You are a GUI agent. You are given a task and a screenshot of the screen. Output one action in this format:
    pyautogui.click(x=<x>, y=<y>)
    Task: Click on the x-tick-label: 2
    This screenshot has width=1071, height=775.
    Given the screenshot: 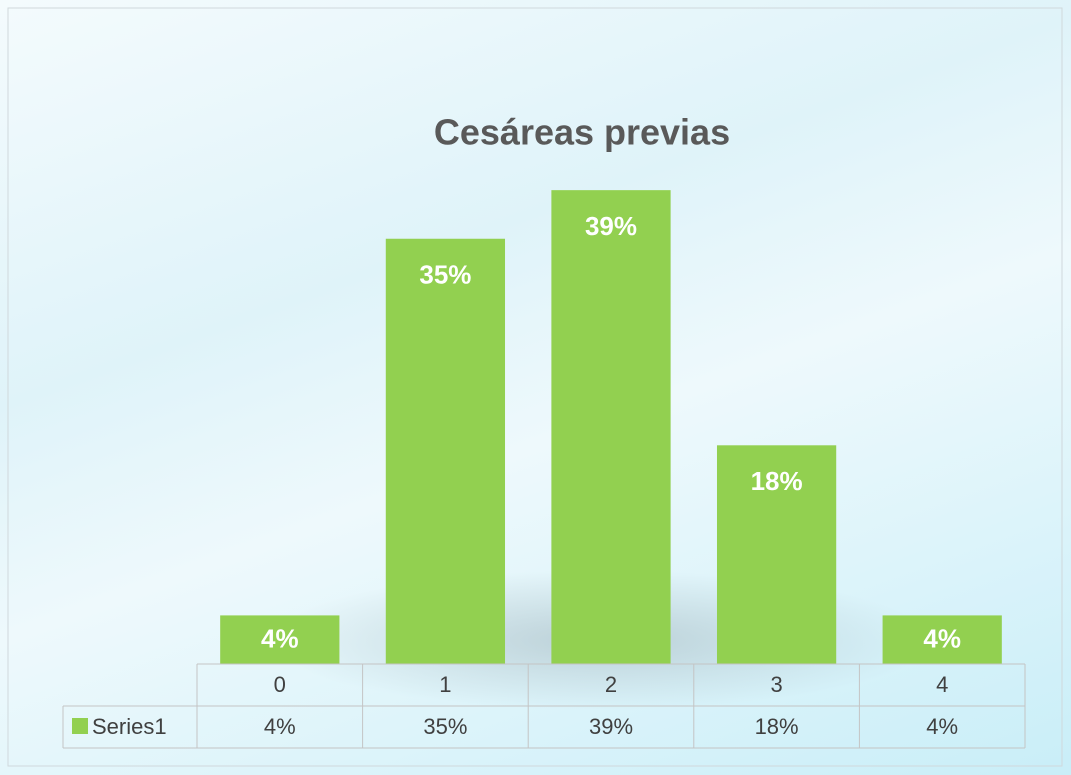 What is the action you would take?
    pyautogui.click(x=611, y=684)
    